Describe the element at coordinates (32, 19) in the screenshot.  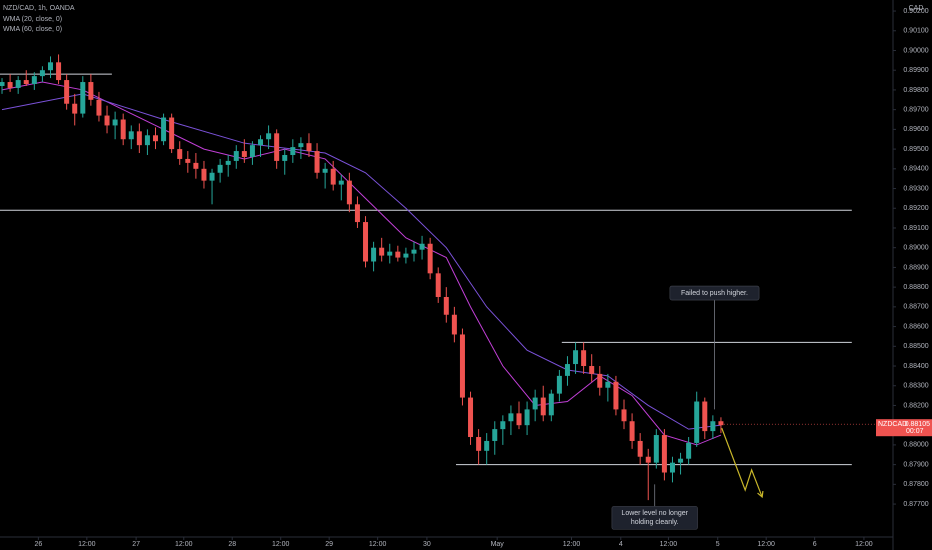
I see `legend-entry: WMA (20, close, 0)` at that location.